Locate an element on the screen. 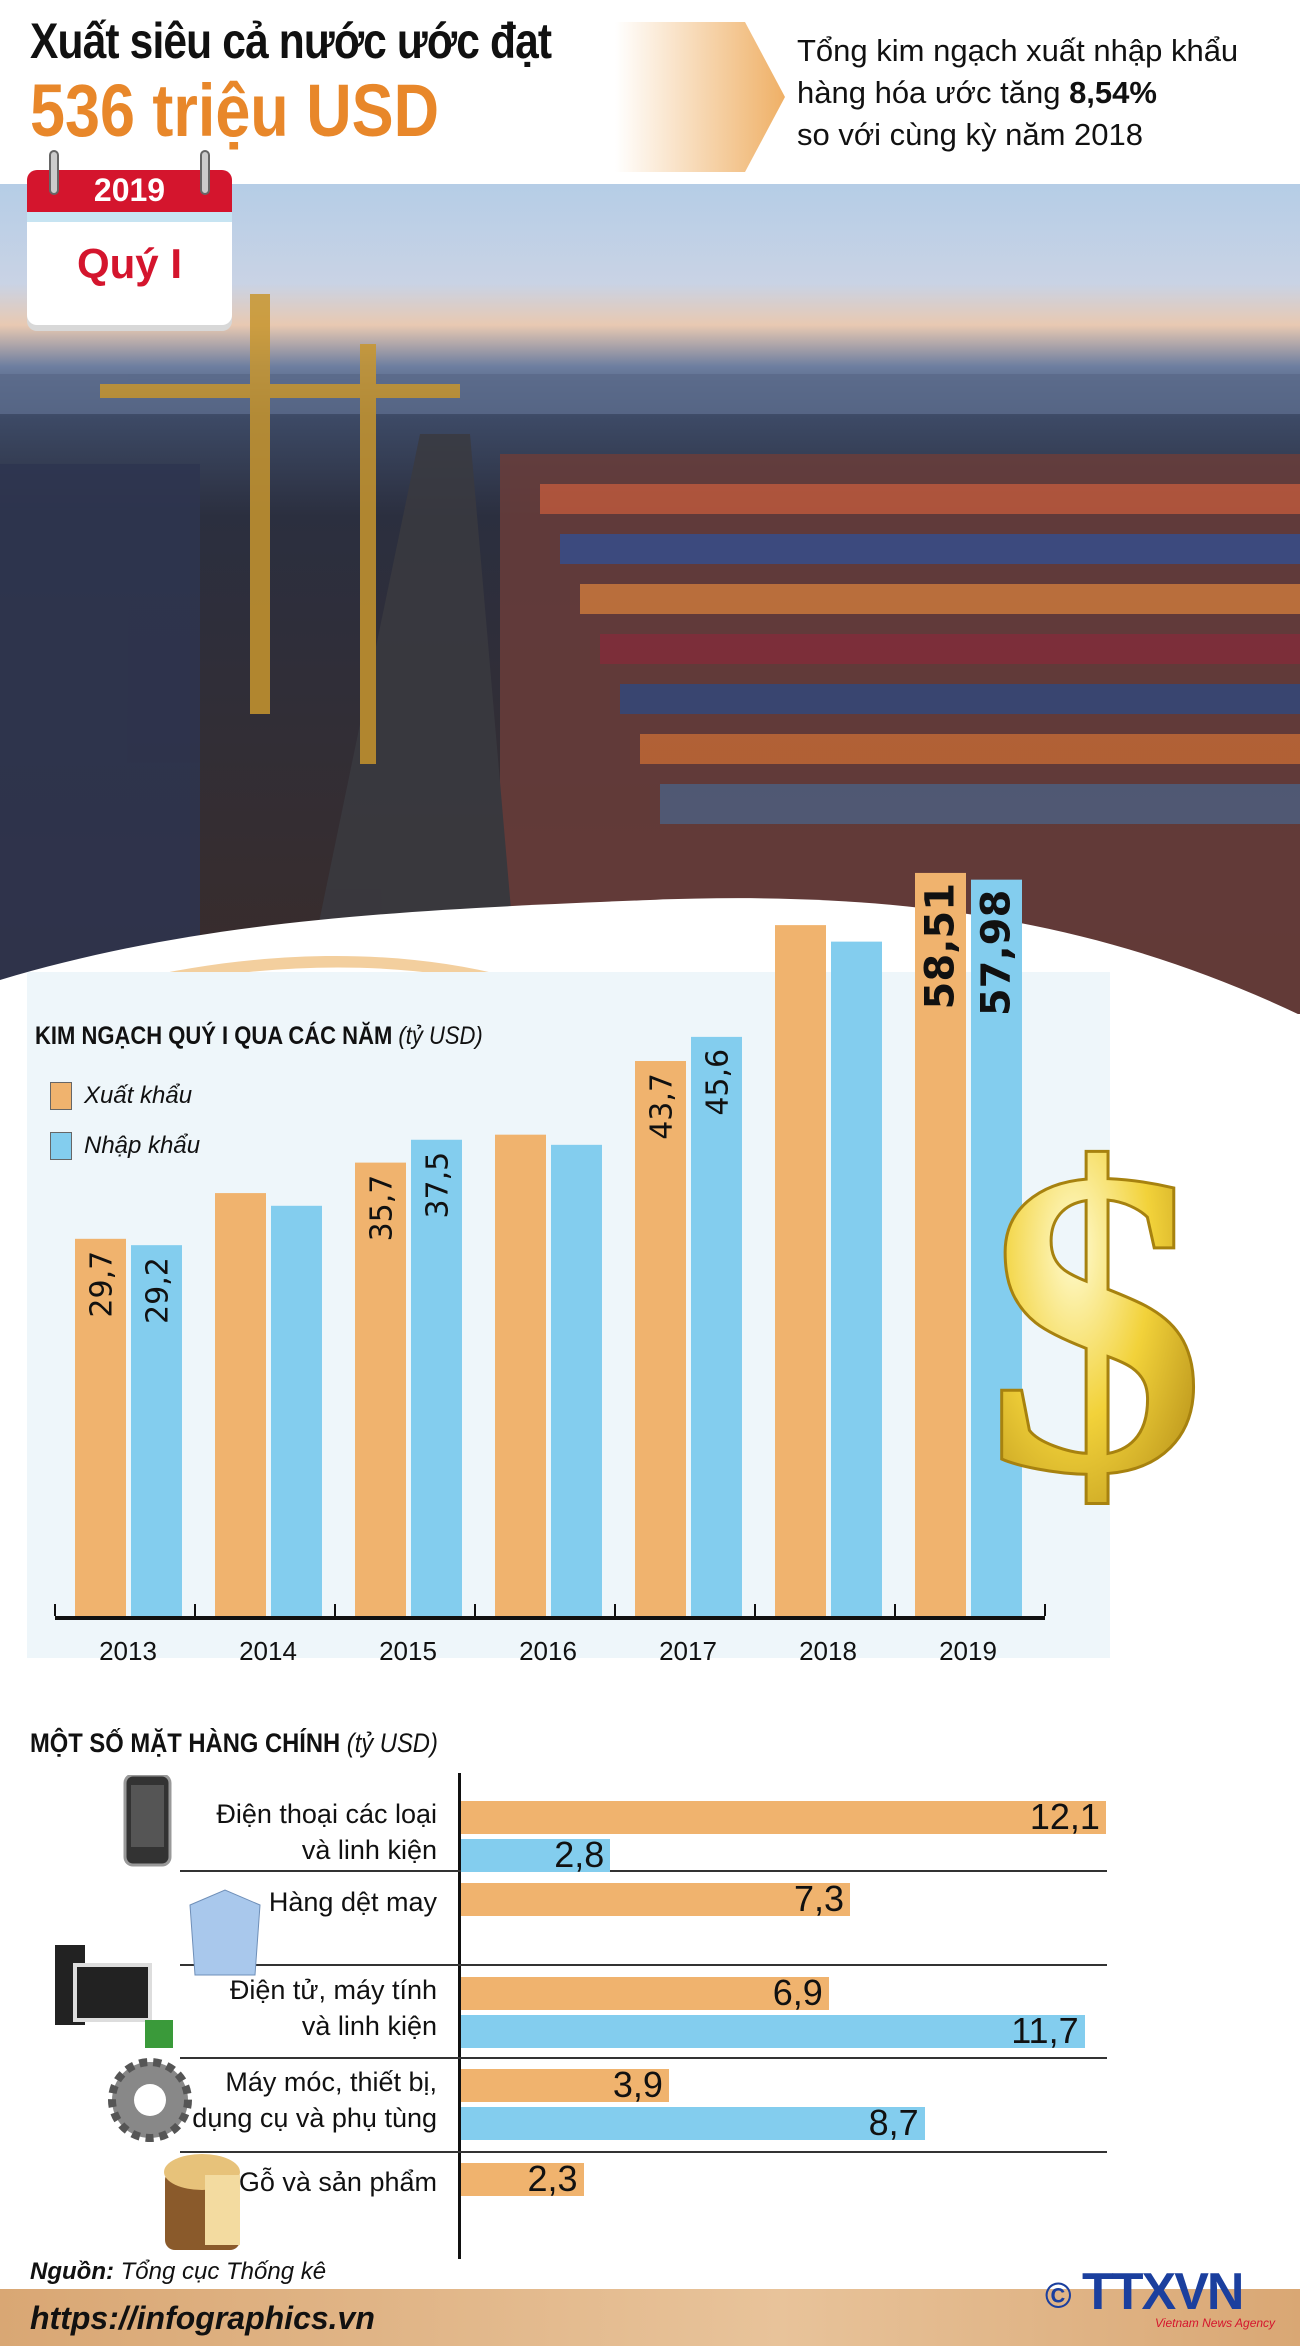  bar-export-2014 is located at coordinates (240, 1404).